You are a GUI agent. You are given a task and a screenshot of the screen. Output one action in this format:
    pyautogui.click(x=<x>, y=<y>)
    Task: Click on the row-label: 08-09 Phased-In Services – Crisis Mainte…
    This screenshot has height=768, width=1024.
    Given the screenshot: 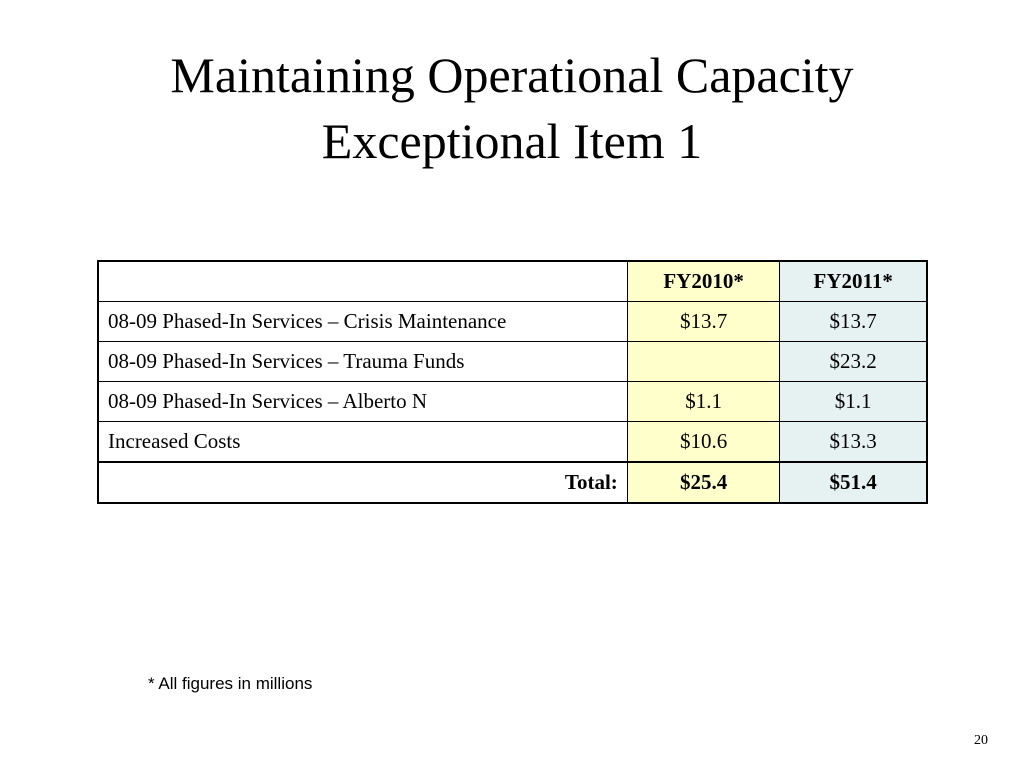 What is the action you would take?
    pyautogui.click(x=362, y=321)
    